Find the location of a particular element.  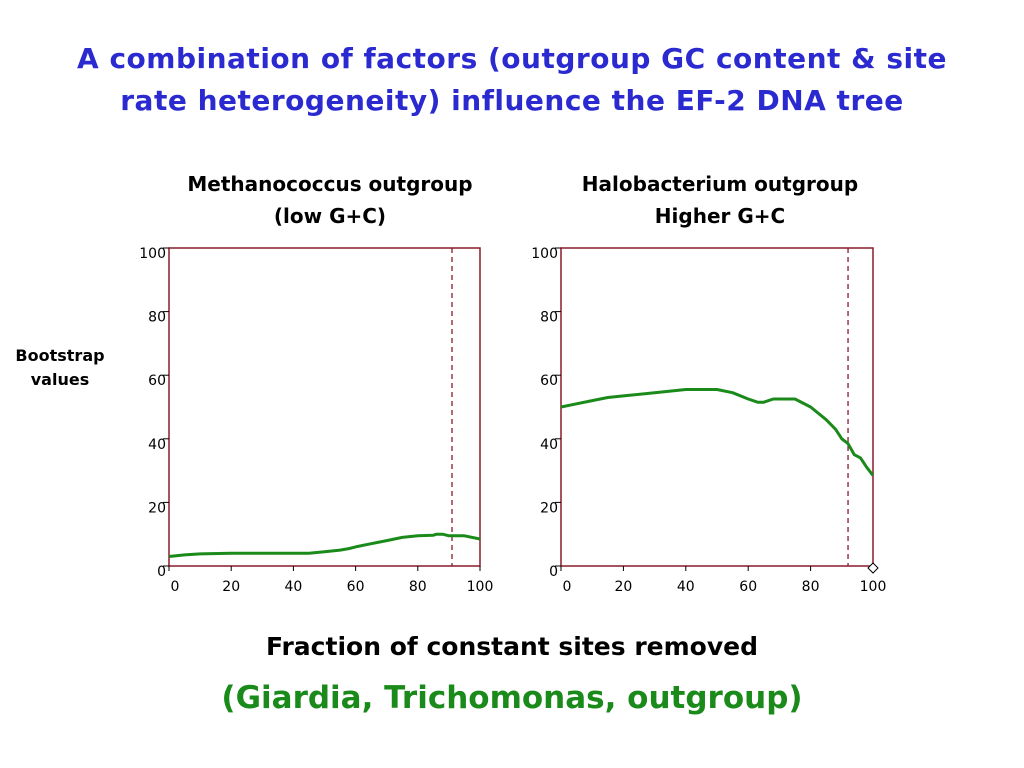

subtitle: (Giardia, Trichomonas, outgroup) is located at coordinates (512, 698).